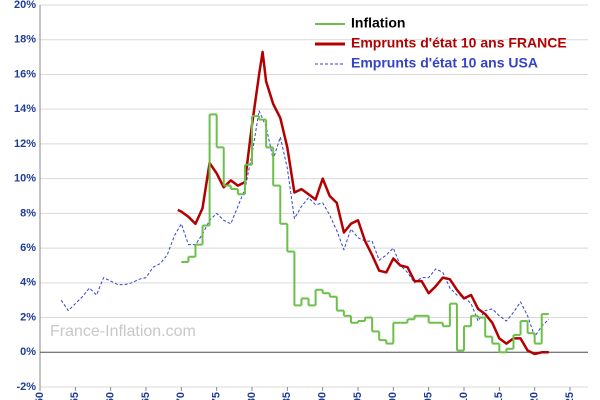 The width and height of the screenshot is (600, 400). What do you see at coordinates (535, 396) in the screenshot?
I see `x-tick-label: 2020` at bounding box center [535, 396].